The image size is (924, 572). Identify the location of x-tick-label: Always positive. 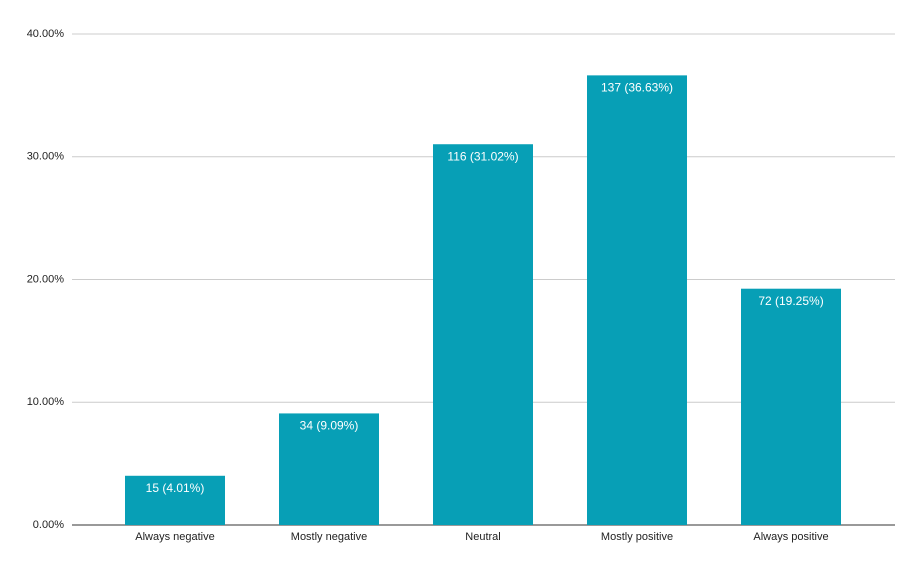
(790, 537).